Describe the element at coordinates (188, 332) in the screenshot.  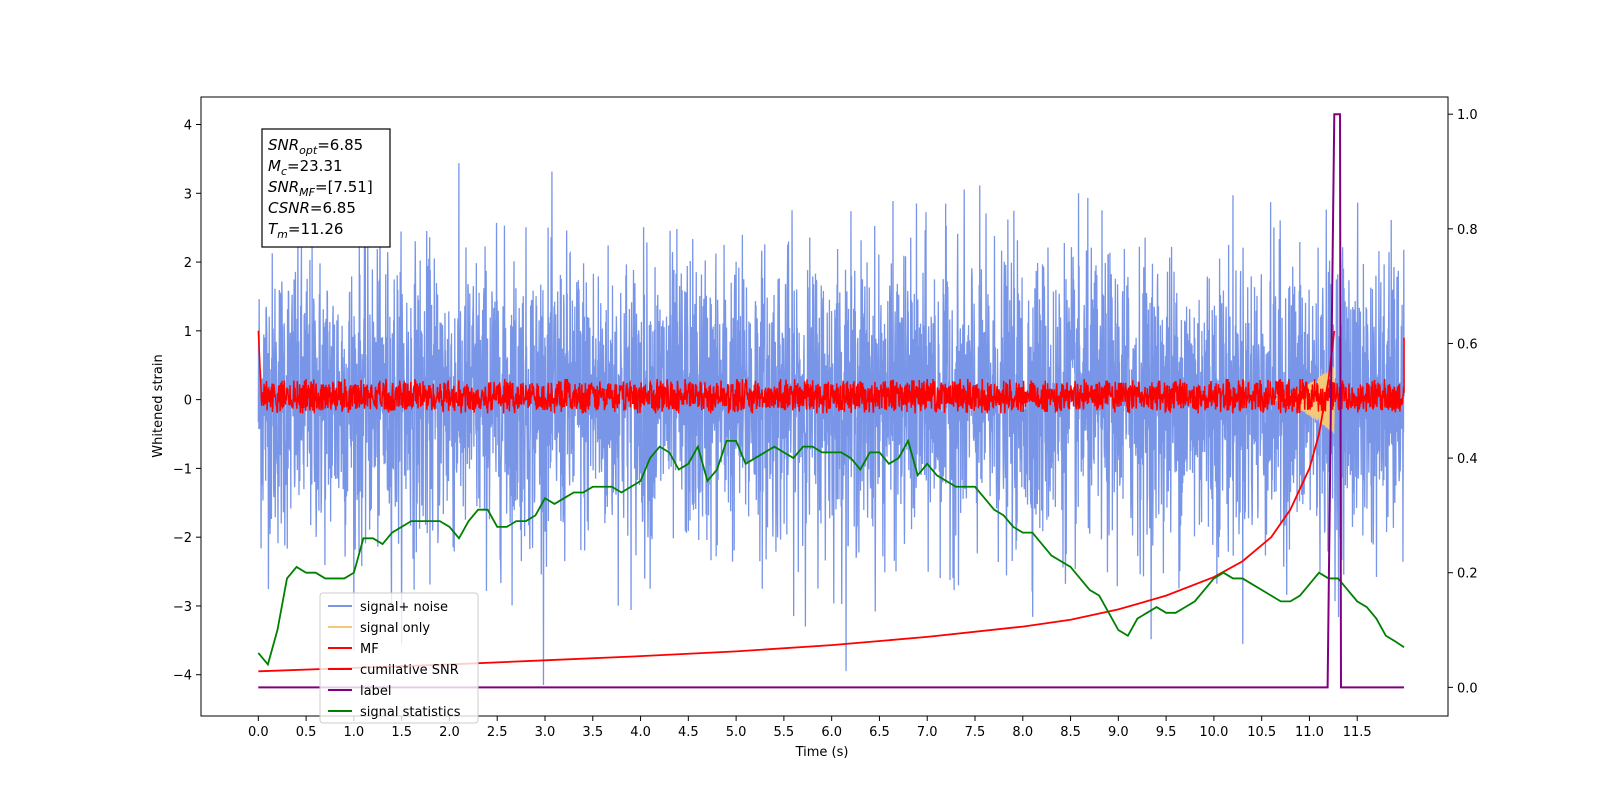
I see `y-tick-label: 1` at that location.